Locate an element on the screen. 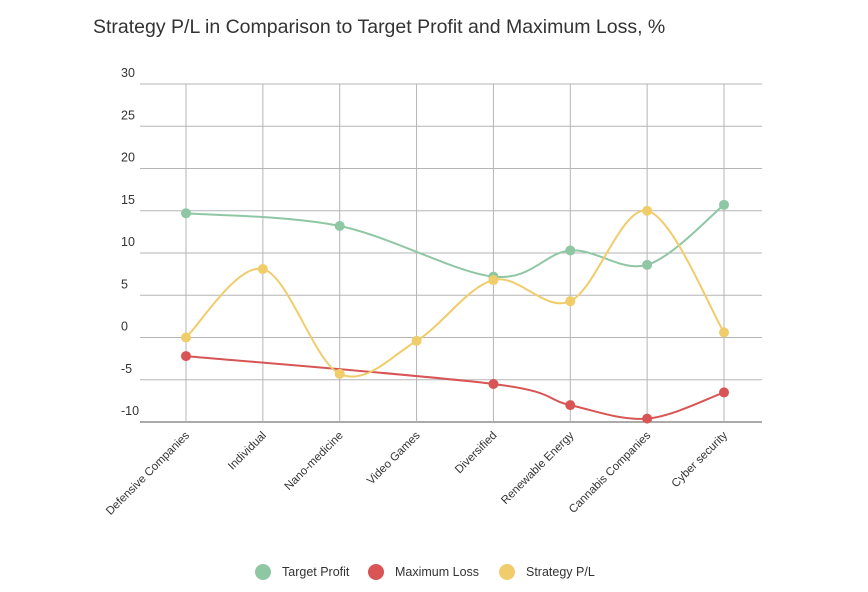 The height and width of the screenshot is (592, 868). y-tick-label: 25 is located at coordinates (128, 115).